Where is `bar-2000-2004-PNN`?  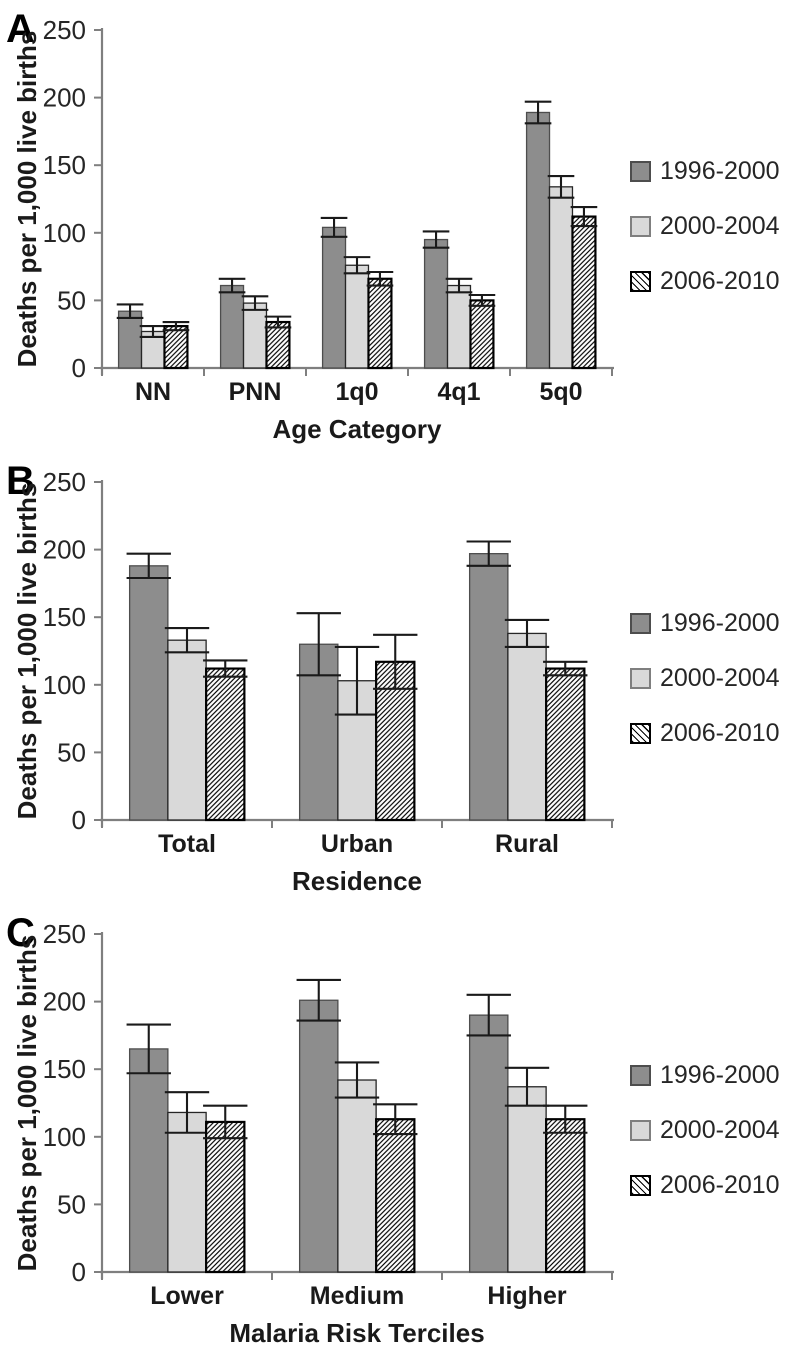 bar-2000-2004-PNN is located at coordinates (255, 335).